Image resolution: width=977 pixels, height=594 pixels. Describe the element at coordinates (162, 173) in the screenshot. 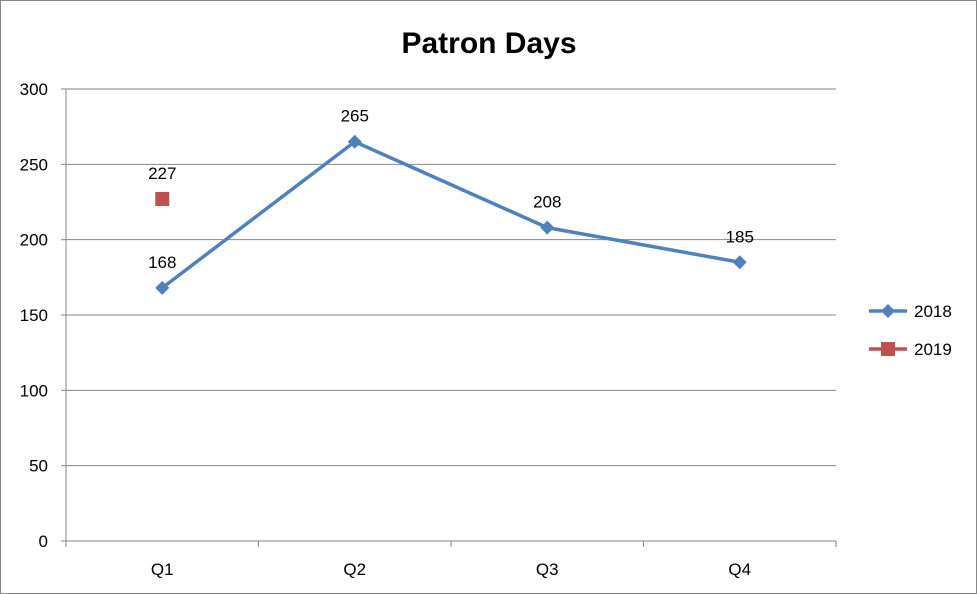

I see `data-label: 227` at that location.